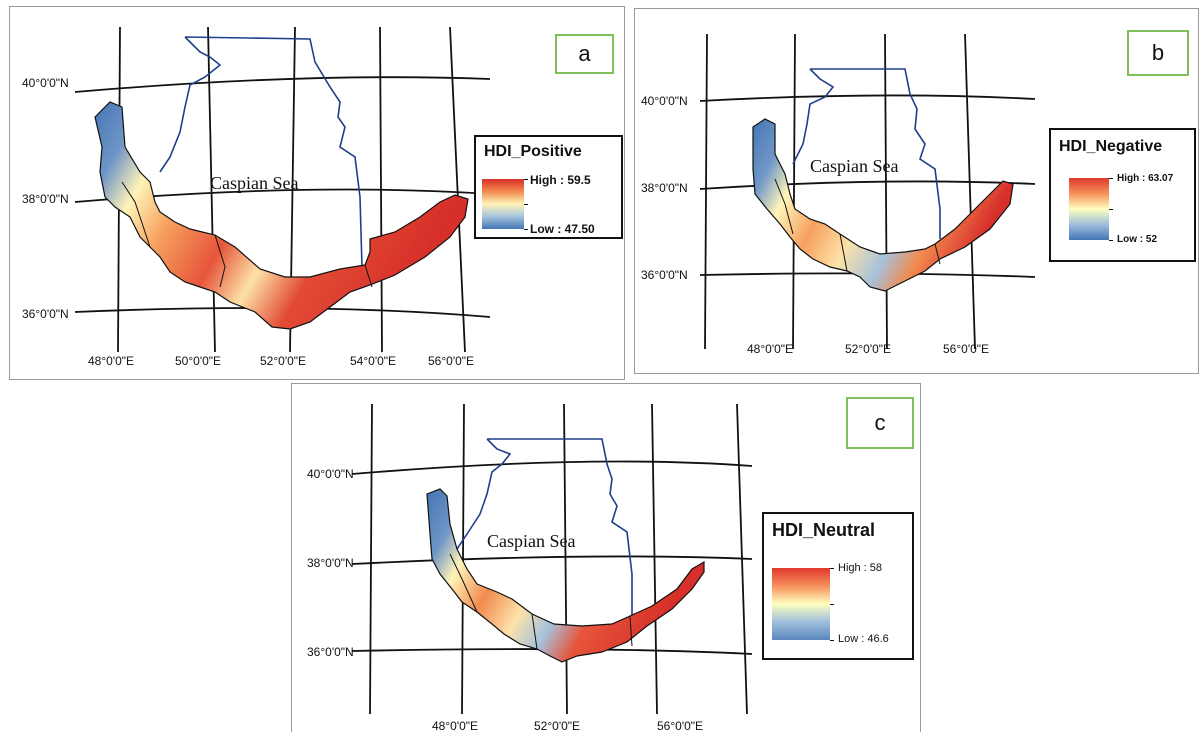  Describe the element at coordinates (664, 275) in the screenshot. I see `lat-label-36-b: 36°0'0"N` at that location.